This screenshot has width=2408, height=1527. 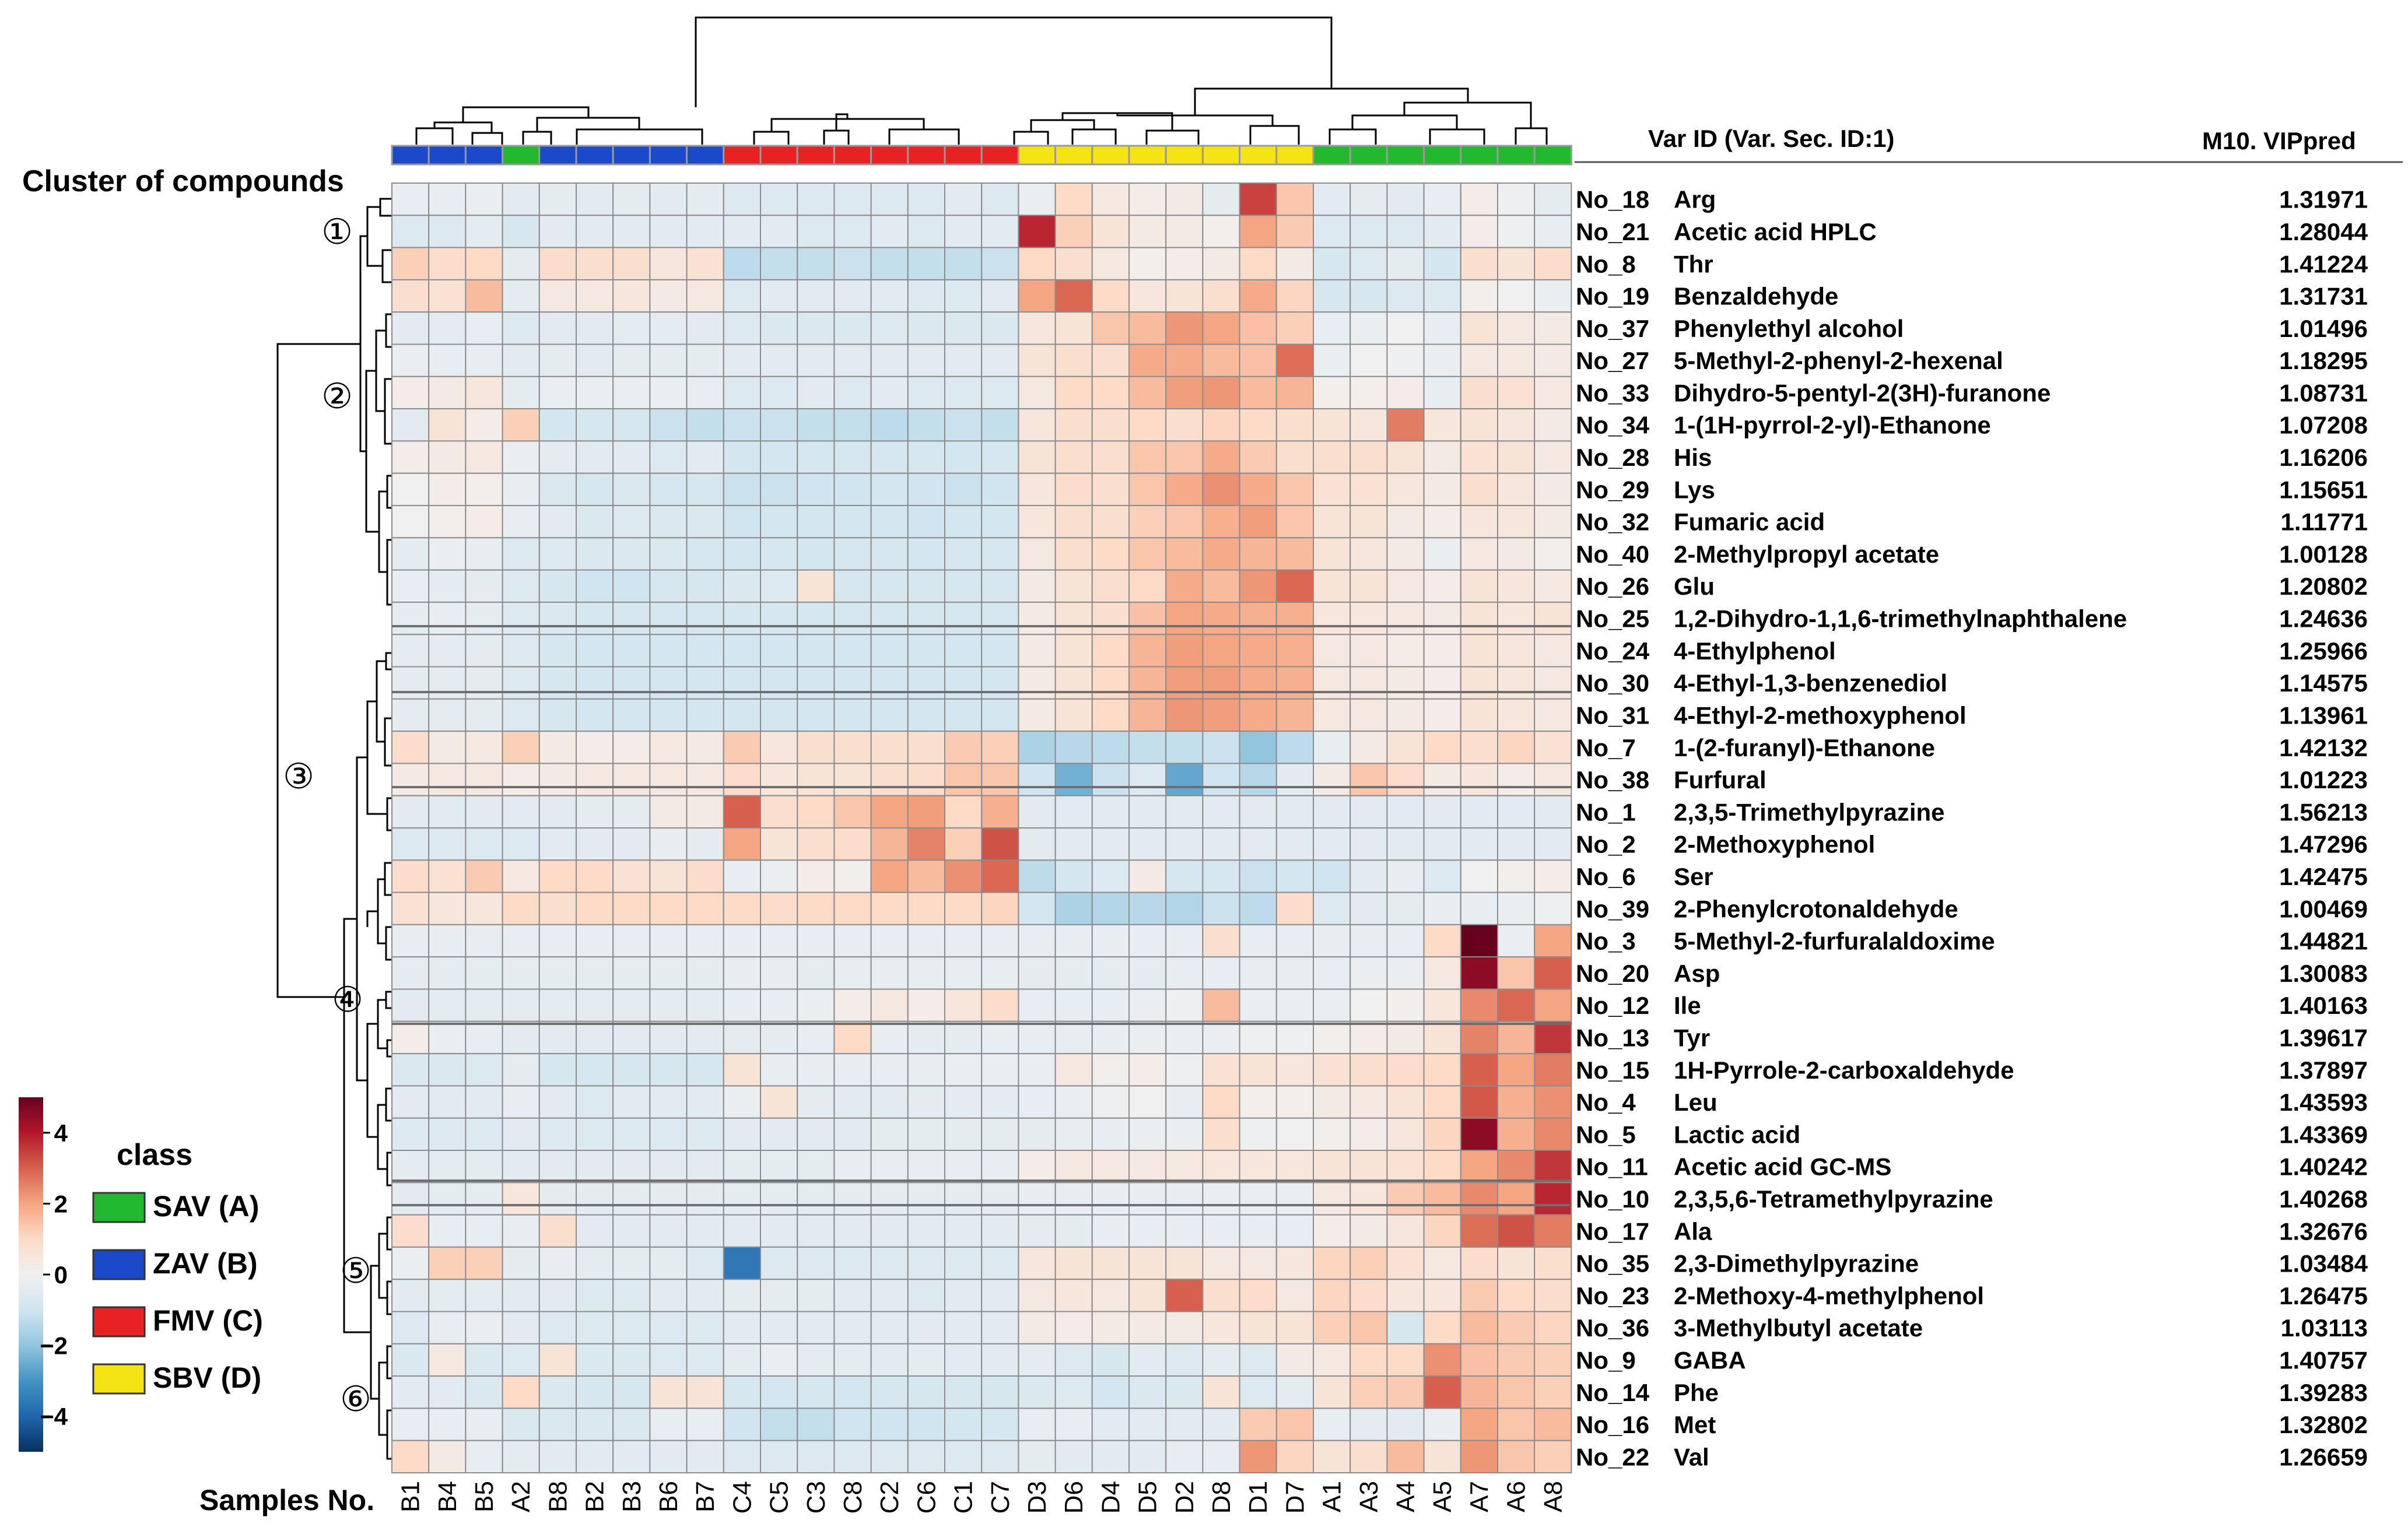 I want to click on row-id: No_6, so click(x=1606, y=876).